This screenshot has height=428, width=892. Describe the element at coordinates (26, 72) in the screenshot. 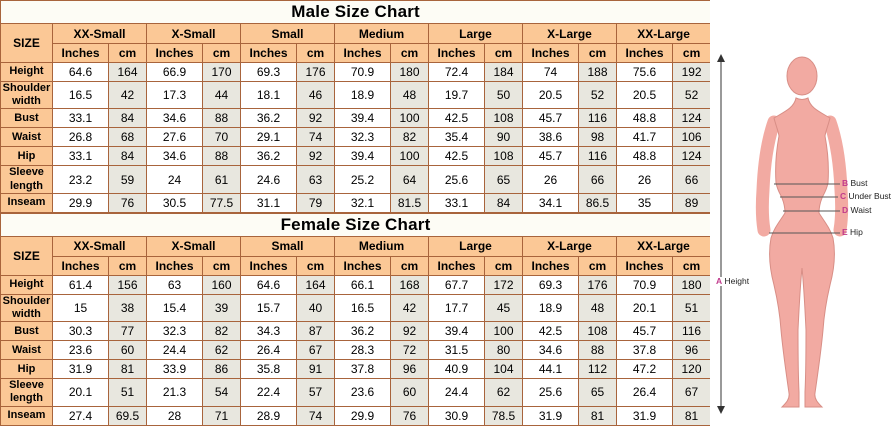

I see `measurement-label: Height` at that location.